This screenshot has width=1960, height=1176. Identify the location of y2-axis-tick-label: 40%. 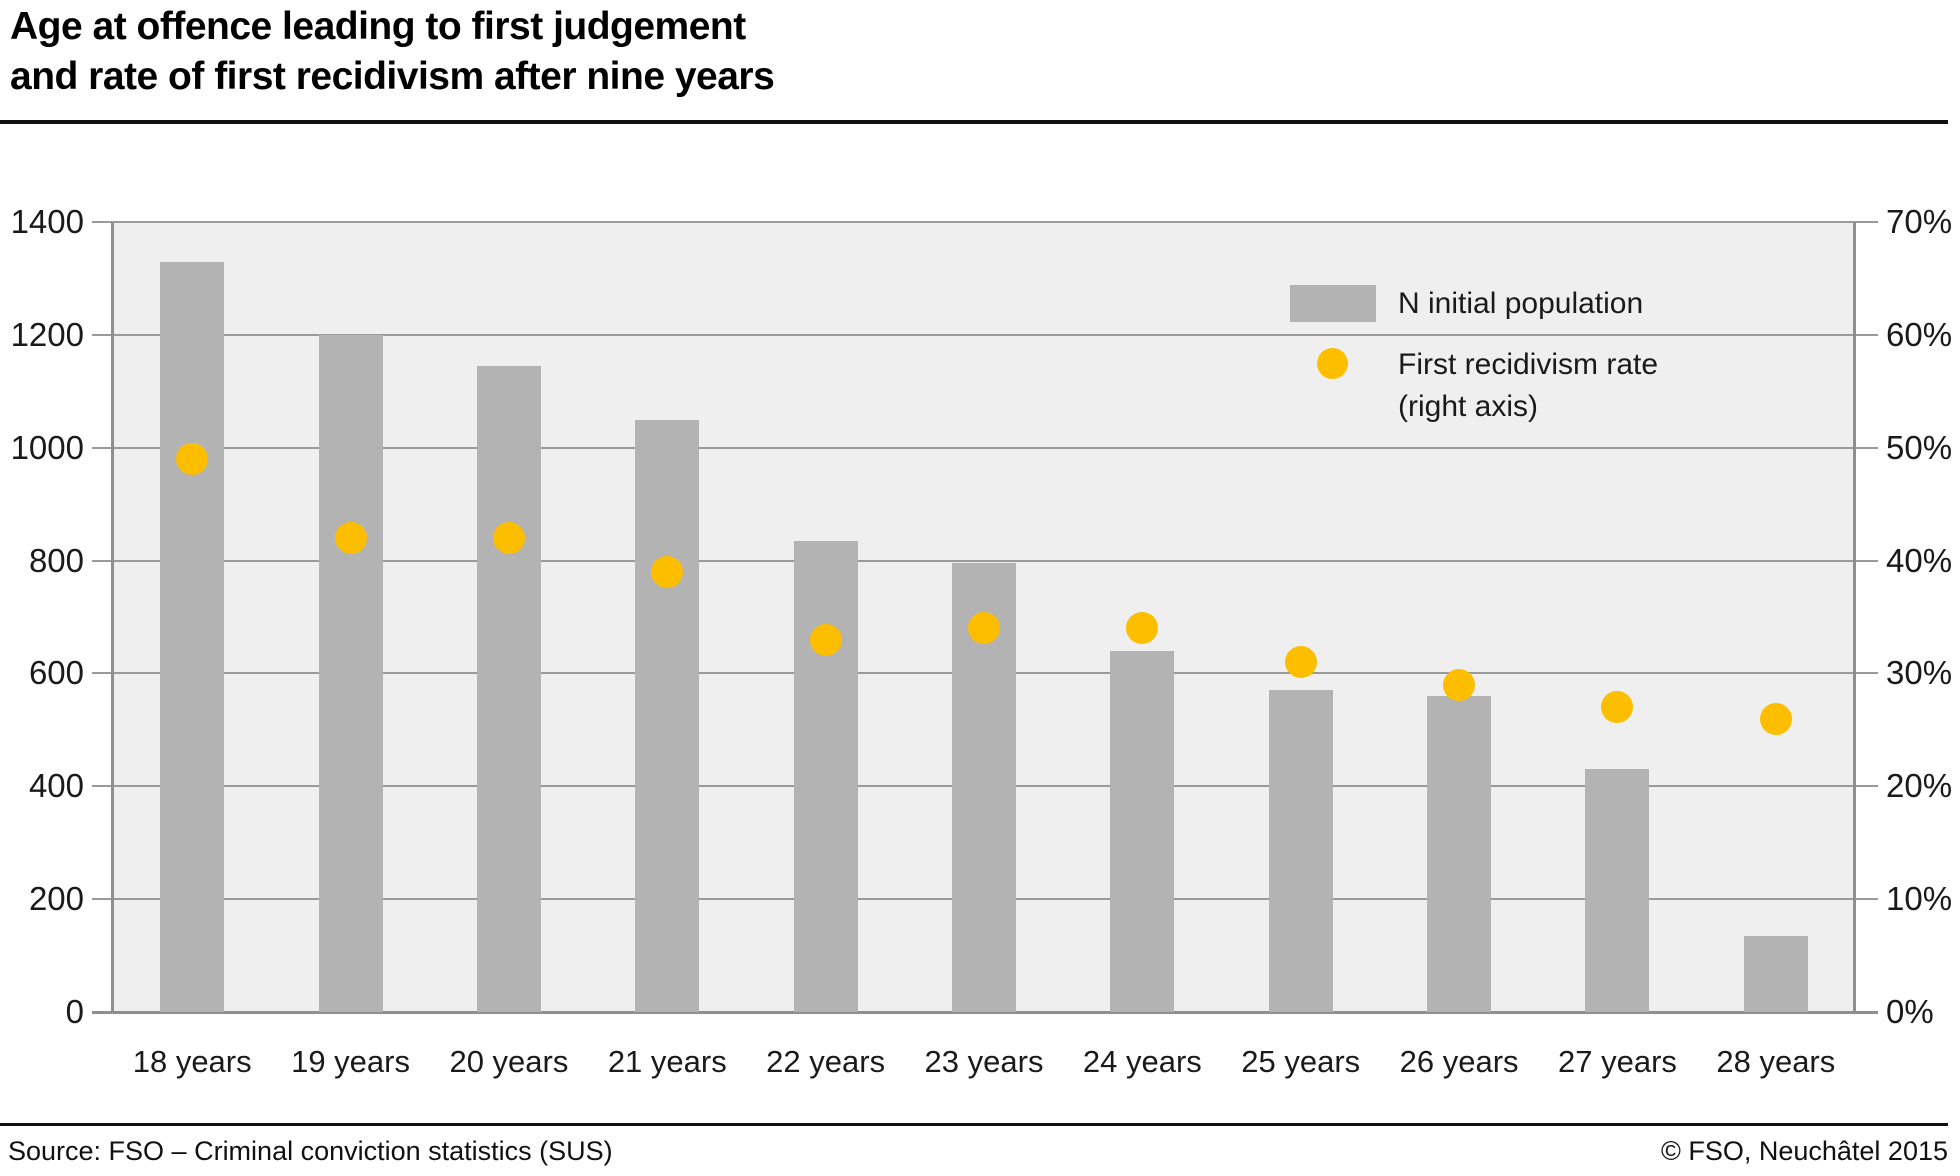
(1919, 560).